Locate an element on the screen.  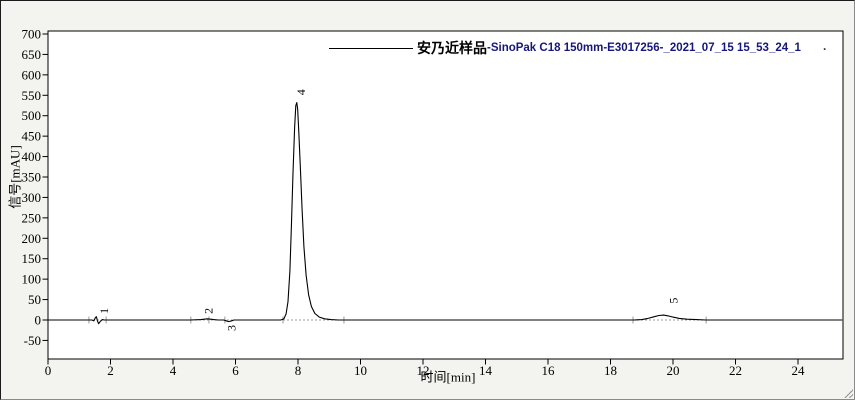
peak-label: 2 is located at coordinates (209, 311).